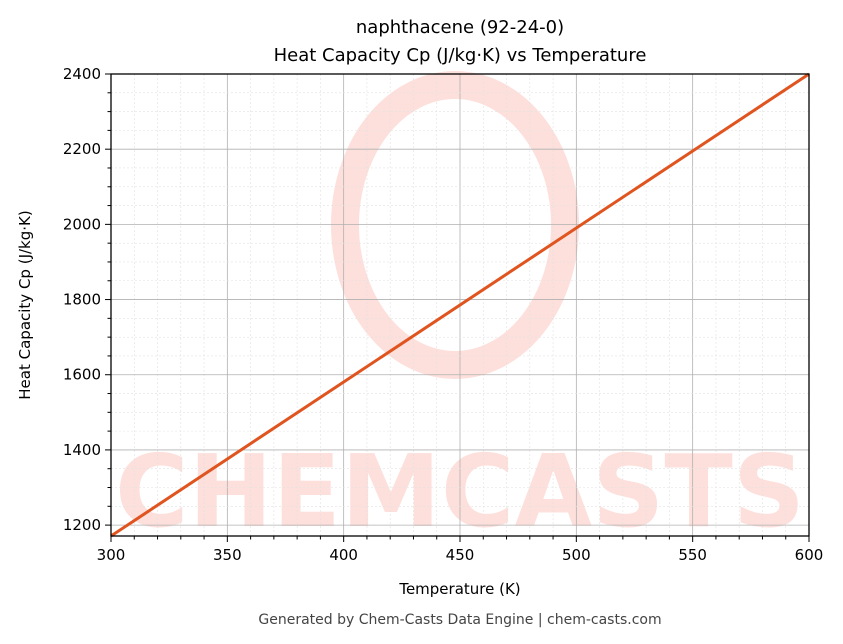 The width and height of the screenshot is (843, 644). I want to click on chart-subtitle: Heat Capacity Cp (J/kg·K) vs Temperature, so click(460, 55).